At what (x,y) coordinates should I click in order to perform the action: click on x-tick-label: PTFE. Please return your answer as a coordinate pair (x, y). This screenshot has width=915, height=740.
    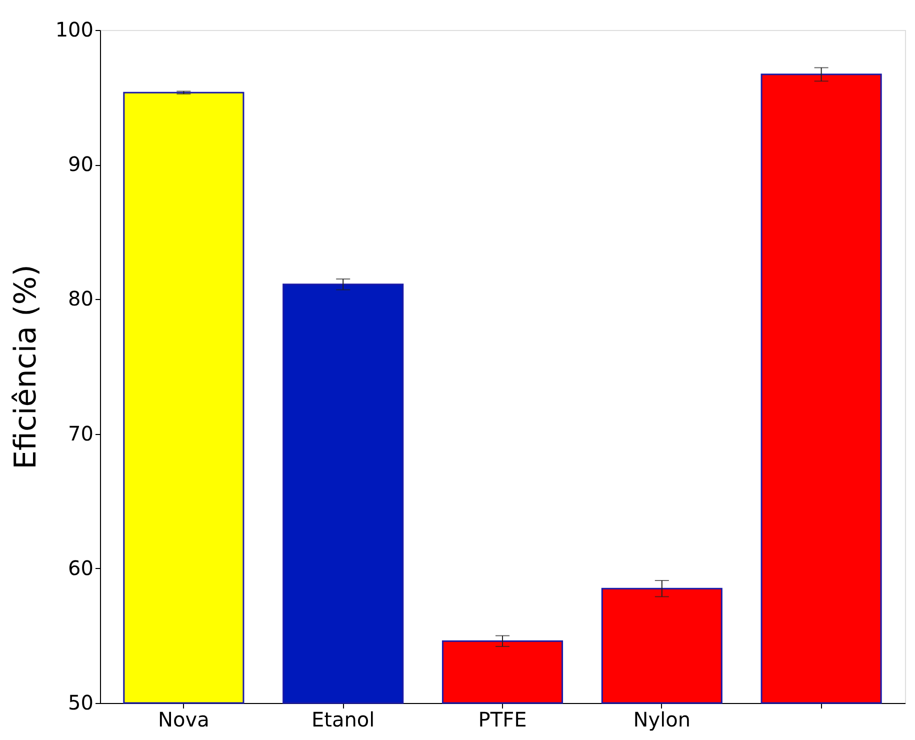
    Looking at the image, I should click on (502, 720).